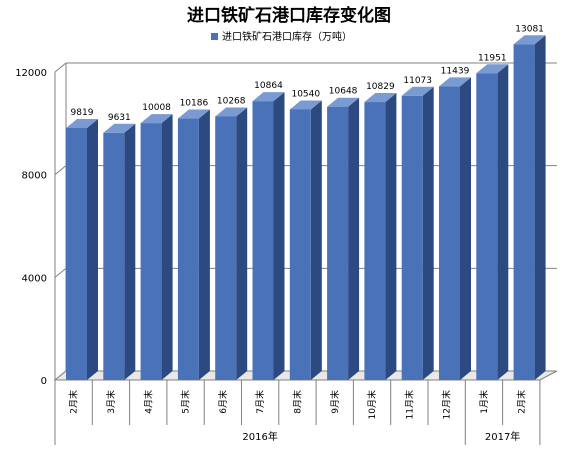 The height and width of the screenshot is (451, 579). What do you see at coordinates (214, 36) in the screenshot?
I see `legend-swatch` at bounding box center [214, 36].